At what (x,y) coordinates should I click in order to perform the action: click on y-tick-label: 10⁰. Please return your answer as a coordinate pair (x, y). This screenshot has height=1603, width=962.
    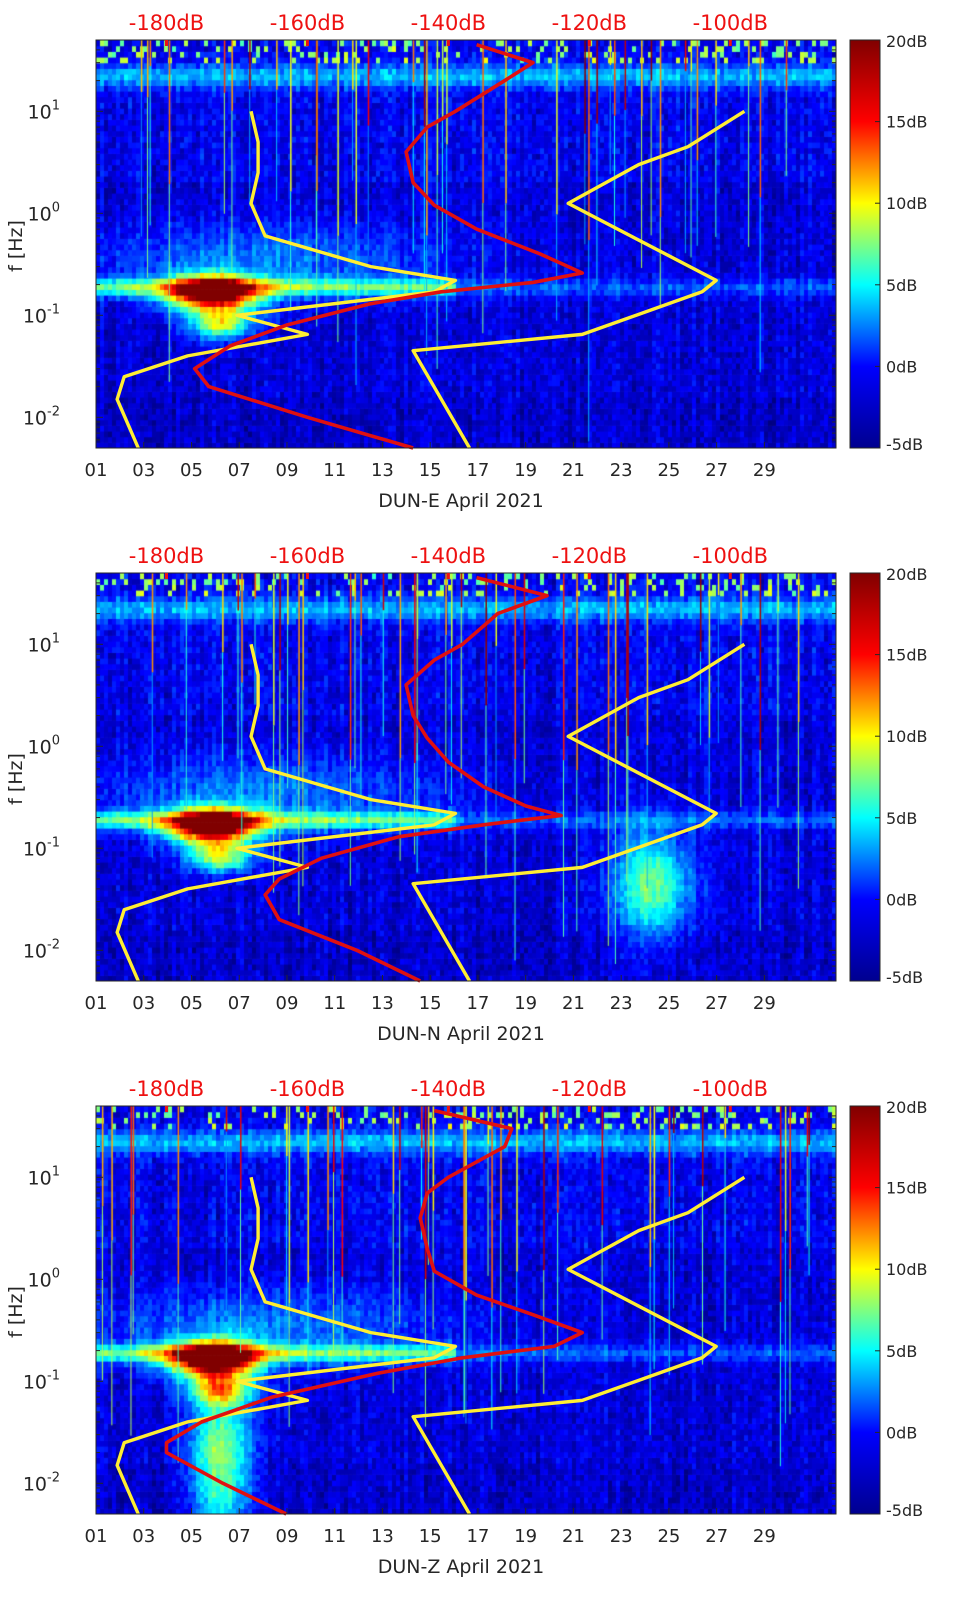
    Looking at the image, I should click on (44, 1278).